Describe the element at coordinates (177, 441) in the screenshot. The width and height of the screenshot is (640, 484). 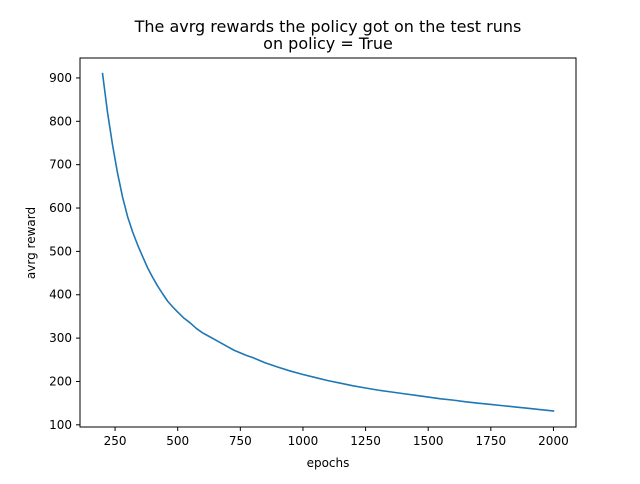
I see `x-tick-label: 500` at that location.